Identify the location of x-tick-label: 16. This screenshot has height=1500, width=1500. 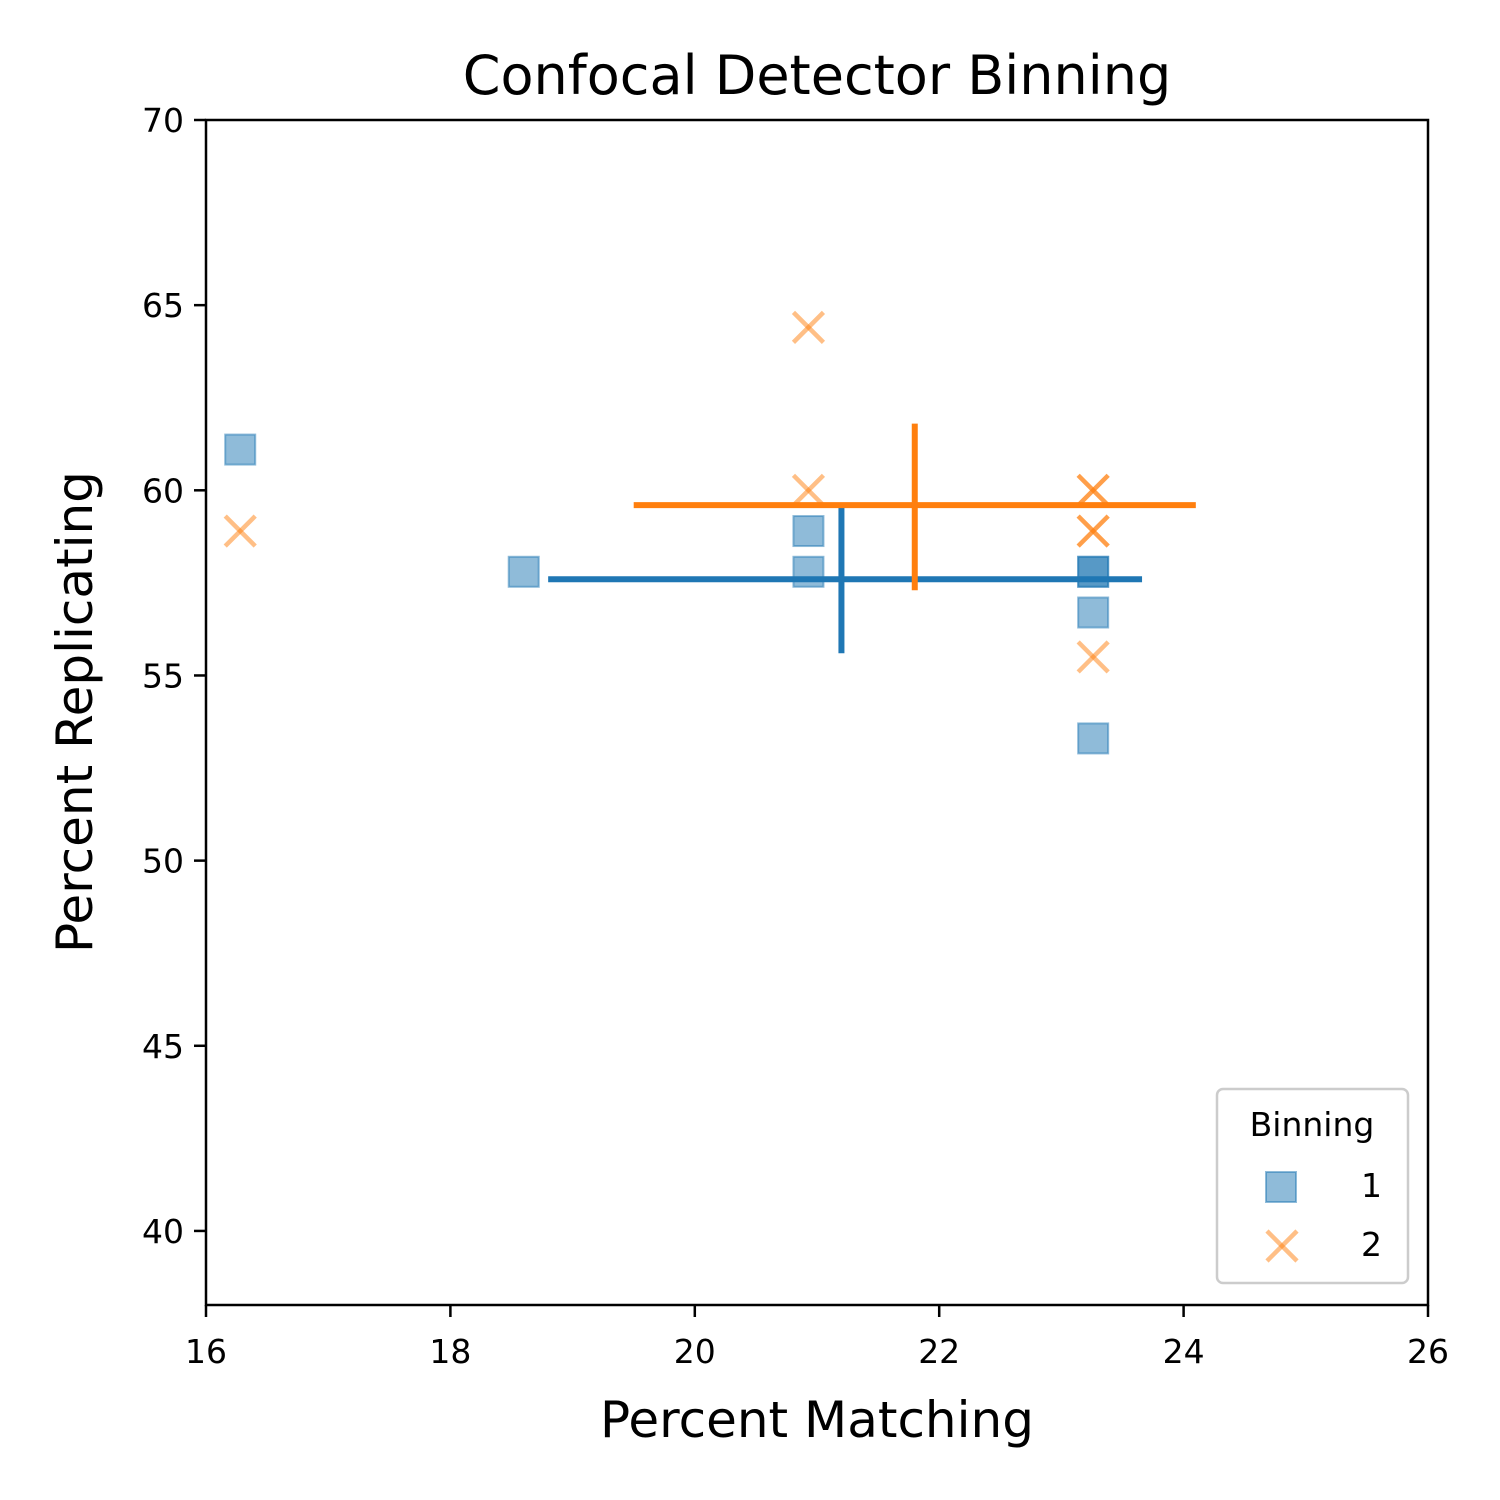
(206, 1351).